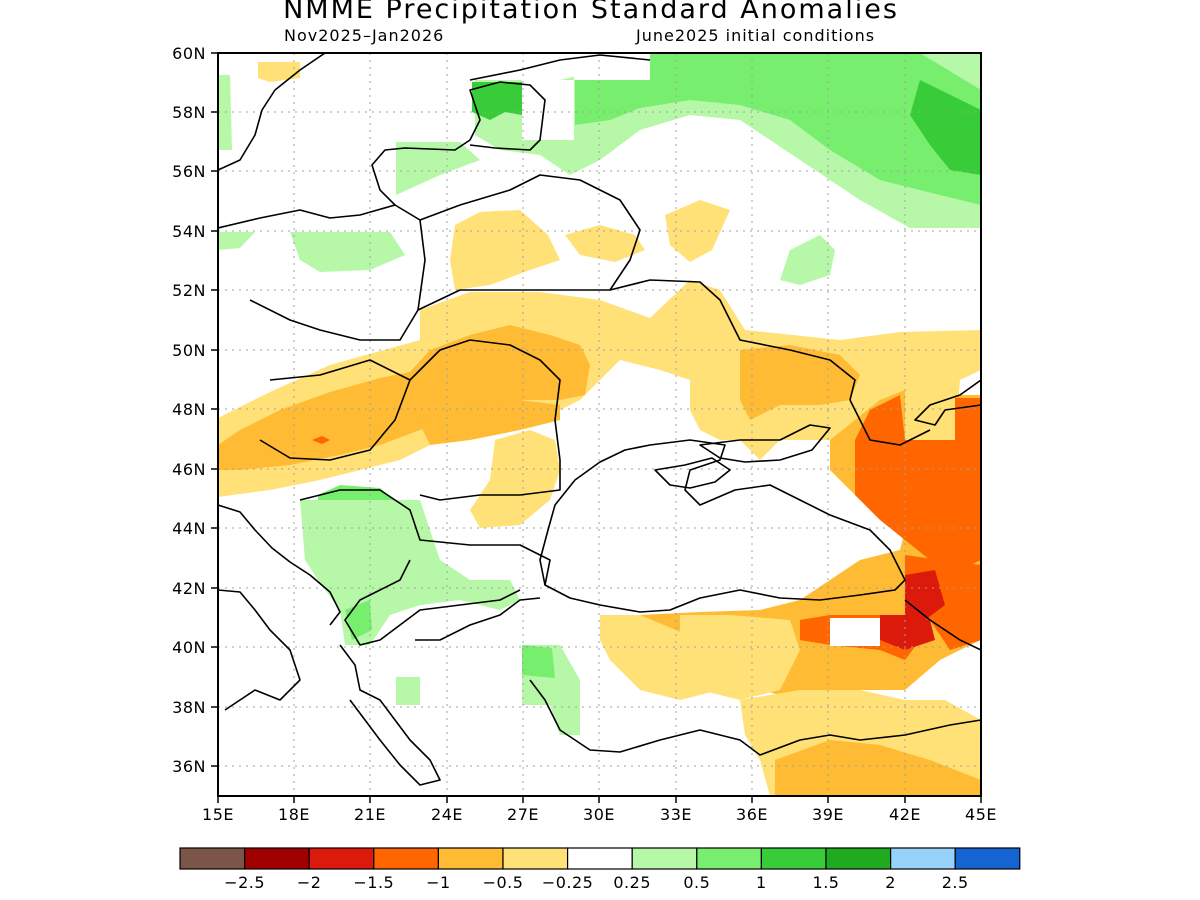  I want to click on azov-coast, so click(765, 443).